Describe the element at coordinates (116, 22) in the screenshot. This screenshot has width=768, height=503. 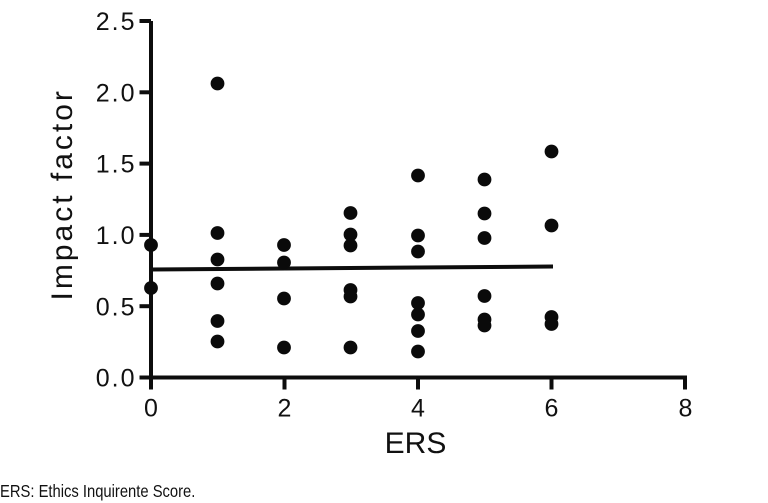
I see `svg-text: 2.5` at that location.